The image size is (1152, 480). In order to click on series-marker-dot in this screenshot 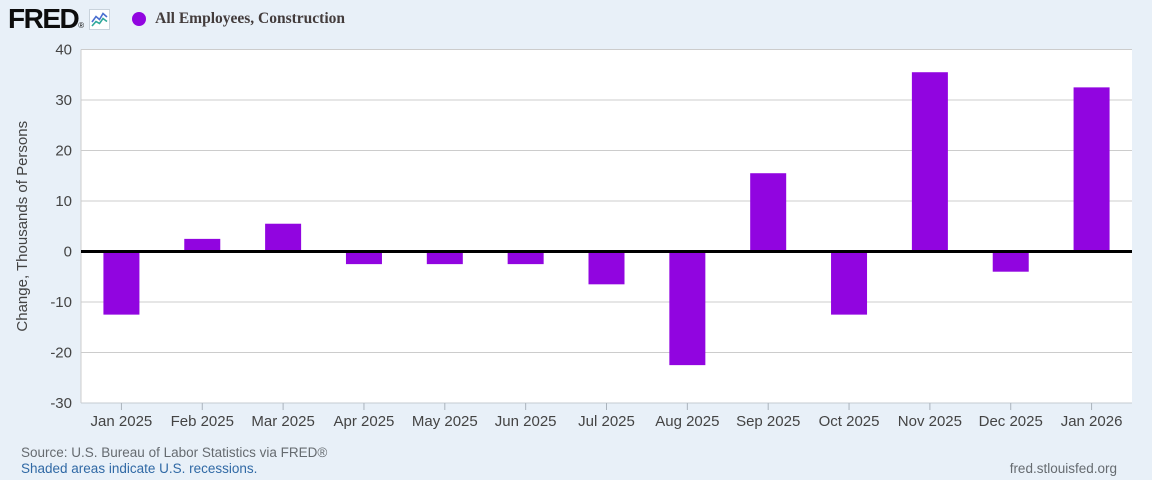, I will do `click(139, 19)`.